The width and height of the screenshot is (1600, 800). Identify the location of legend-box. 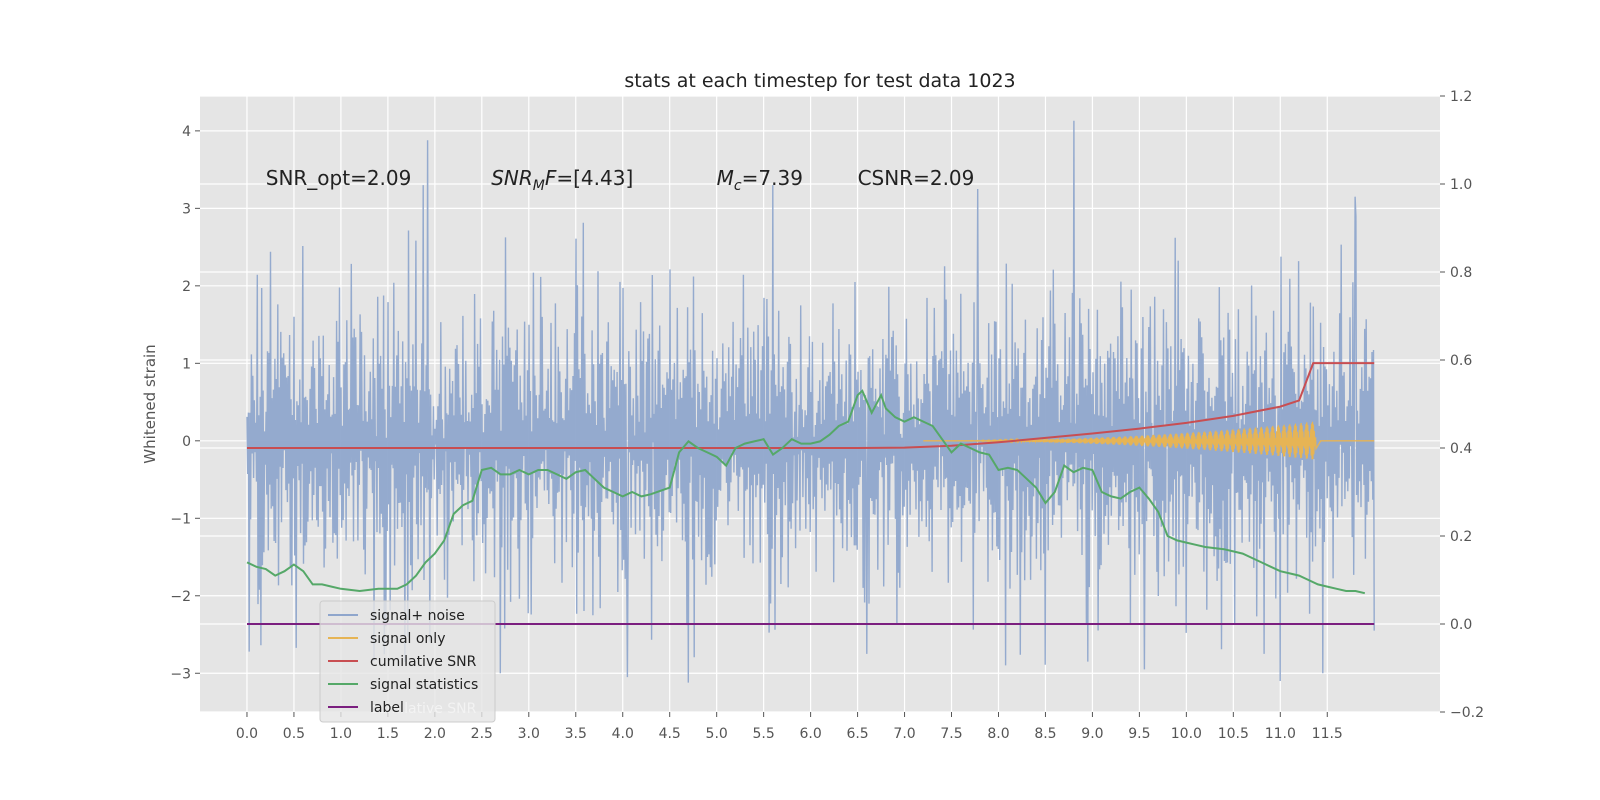
(407, 661).